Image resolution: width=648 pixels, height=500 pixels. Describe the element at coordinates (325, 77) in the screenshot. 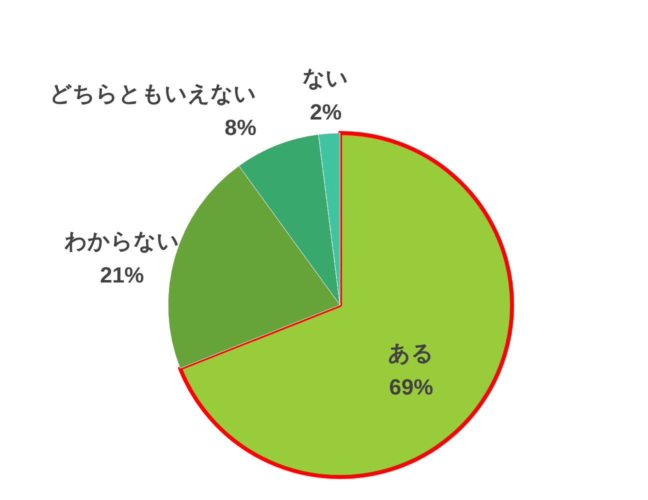

I see `slice-label: ない` at that location.